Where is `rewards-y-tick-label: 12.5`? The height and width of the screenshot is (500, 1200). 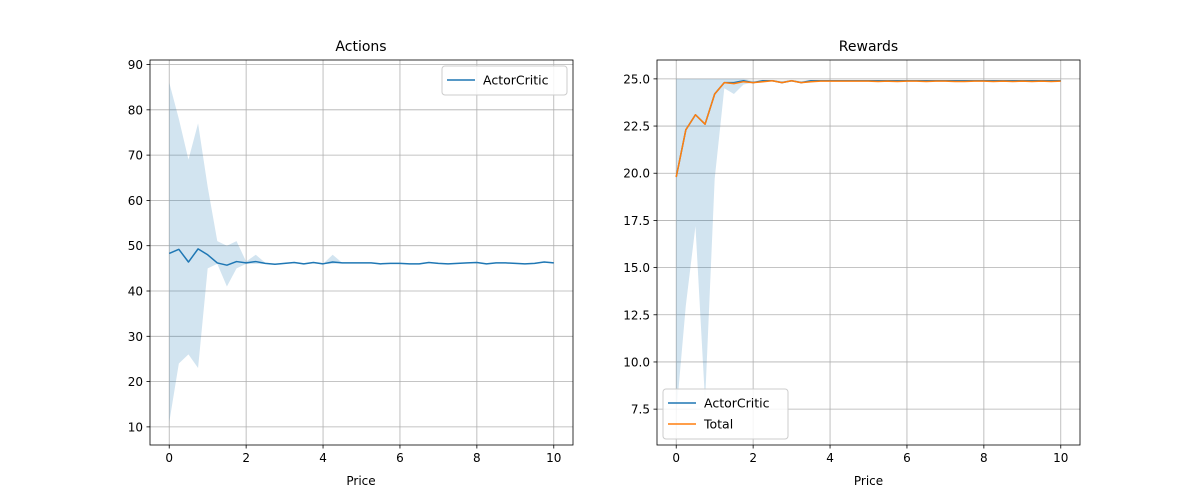 rewards-y-tick-label: 12.5 is located at coordinates (636, 315).